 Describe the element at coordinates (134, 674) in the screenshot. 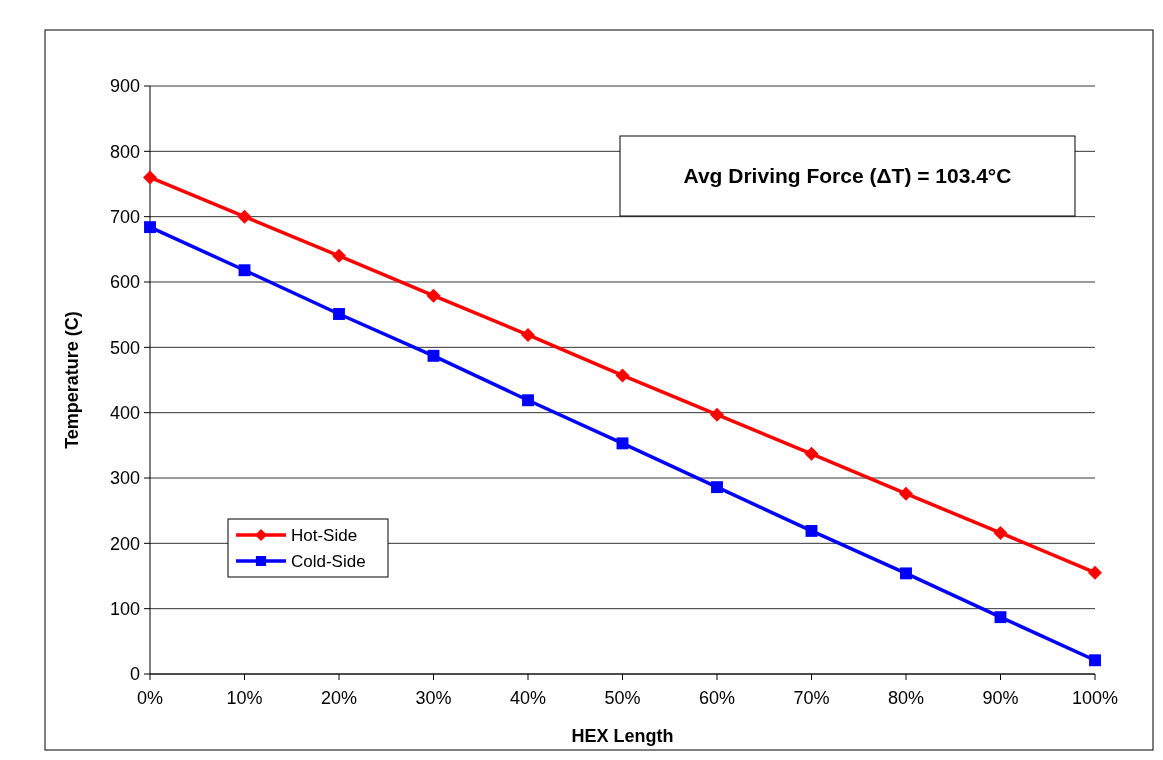

I see `y-tick-label: 0` at that location.